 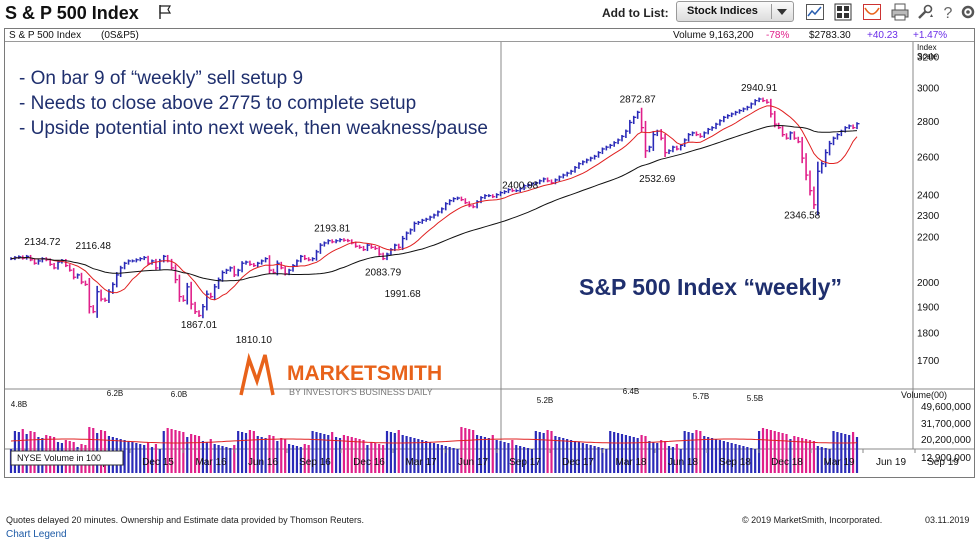 What do you see at coordinates (872, 12) in the screenshot?
I see `compare-icon` at bounding box center [872, 12].